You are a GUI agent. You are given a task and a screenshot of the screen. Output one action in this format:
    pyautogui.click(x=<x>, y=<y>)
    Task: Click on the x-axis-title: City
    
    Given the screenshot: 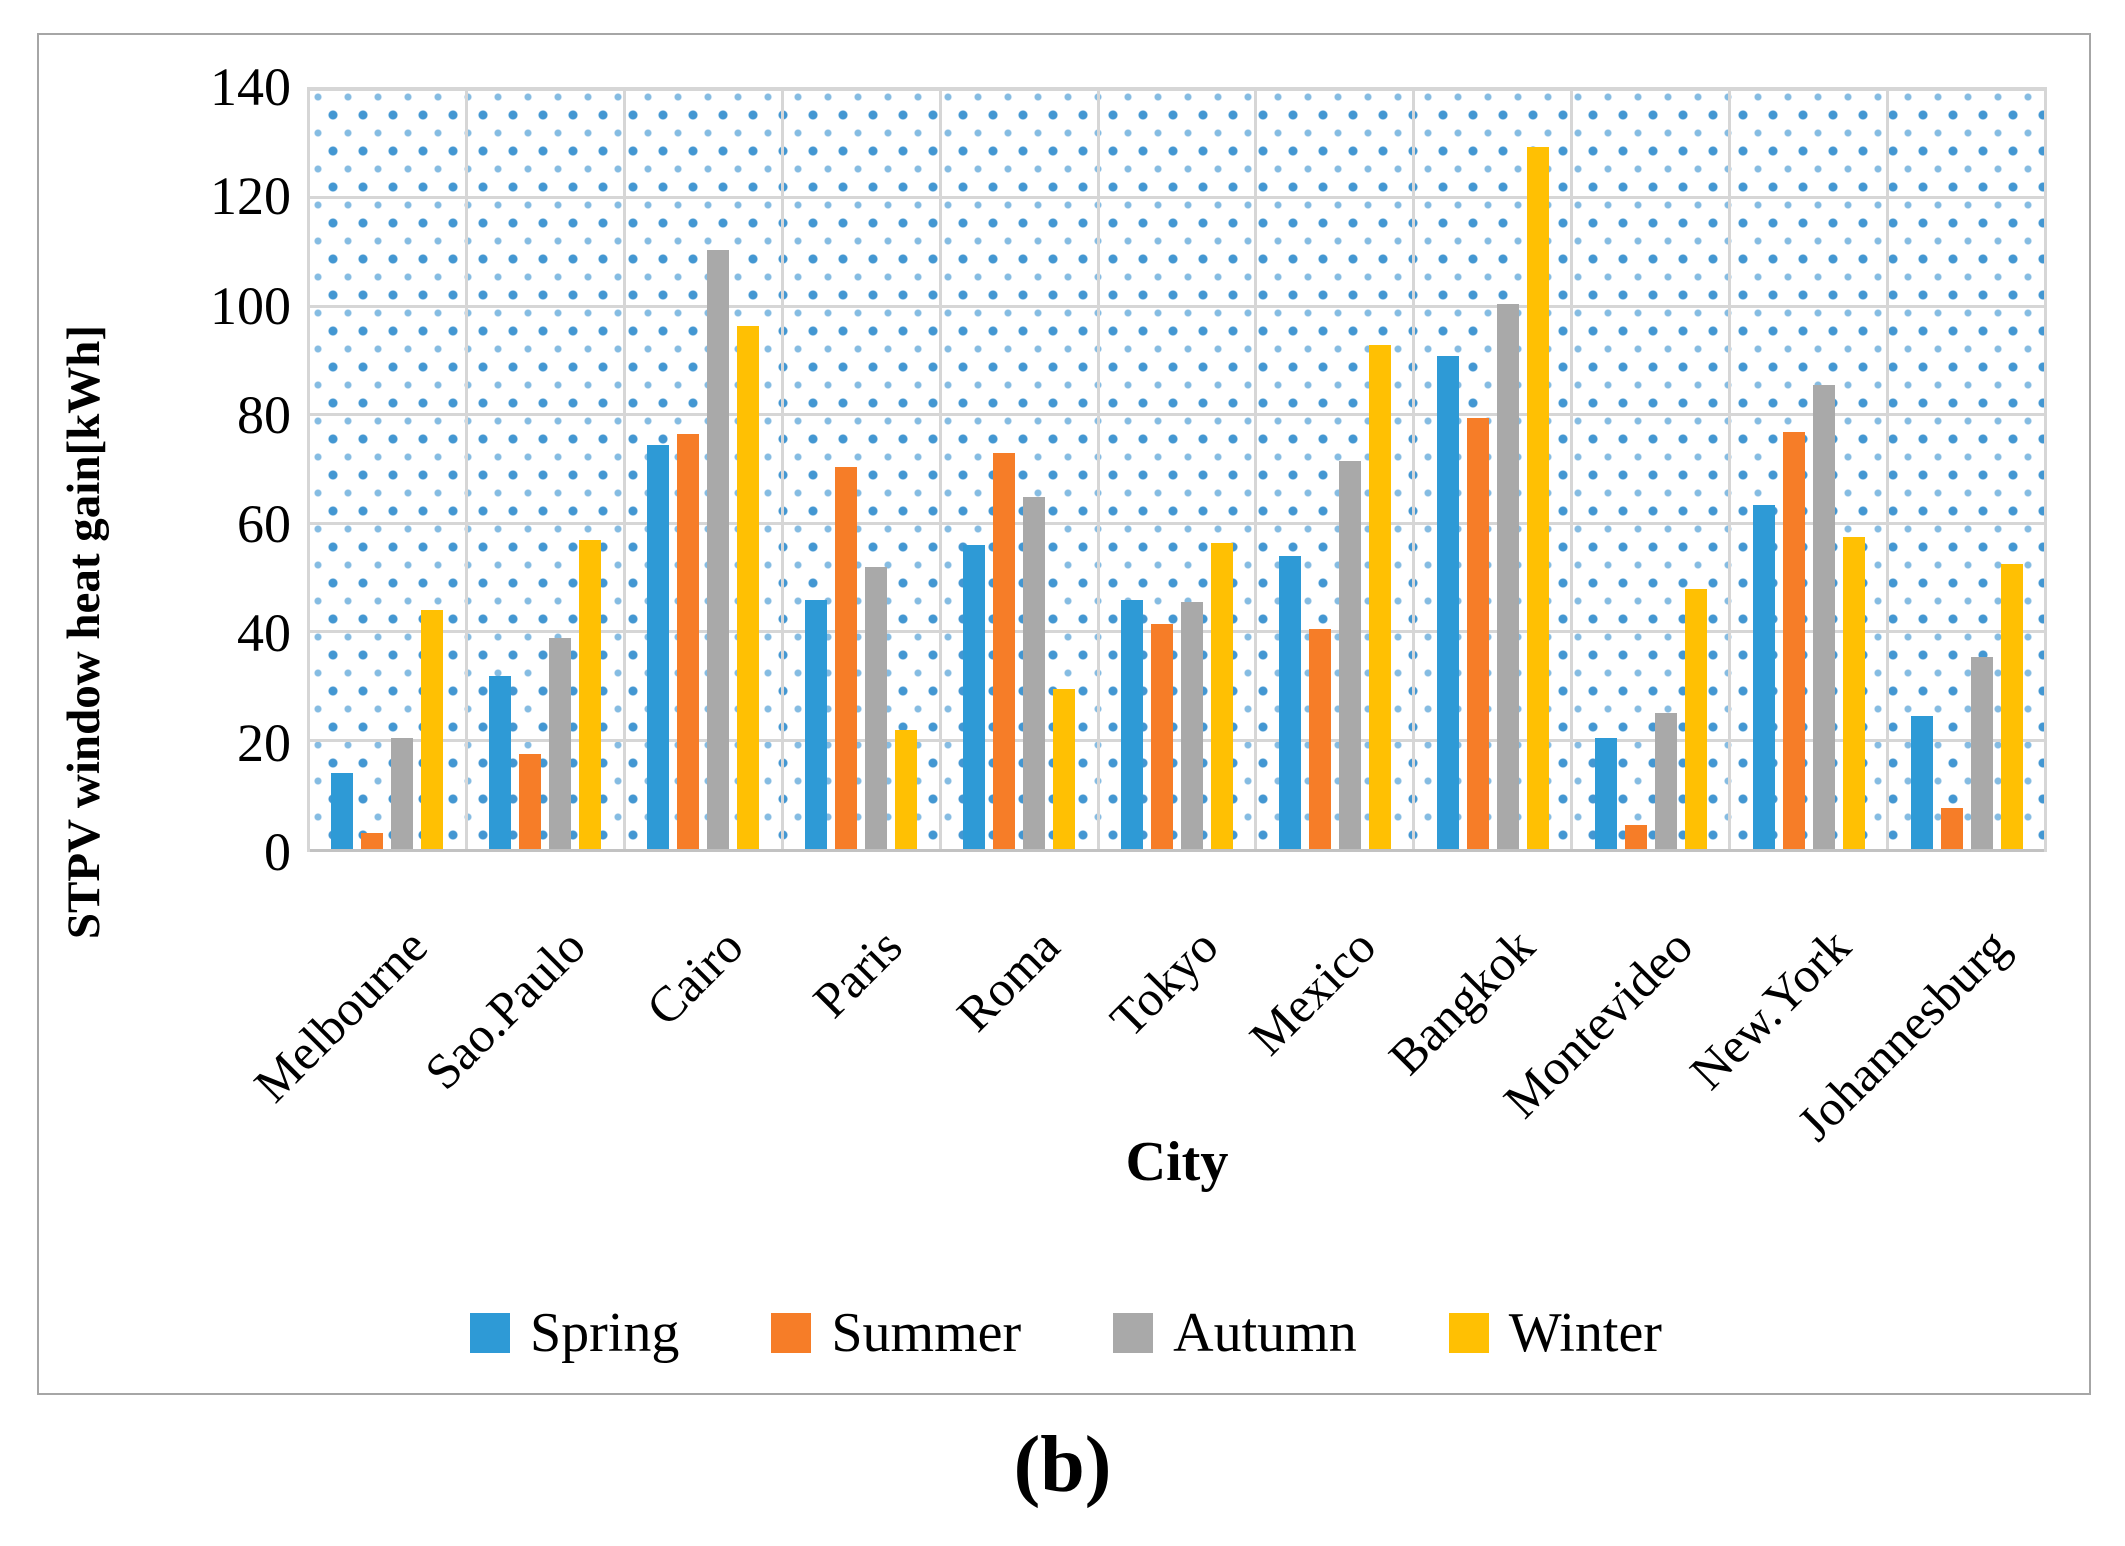 What is the action you would take?
    pyautogui.click(x=1177, y=1162)
    